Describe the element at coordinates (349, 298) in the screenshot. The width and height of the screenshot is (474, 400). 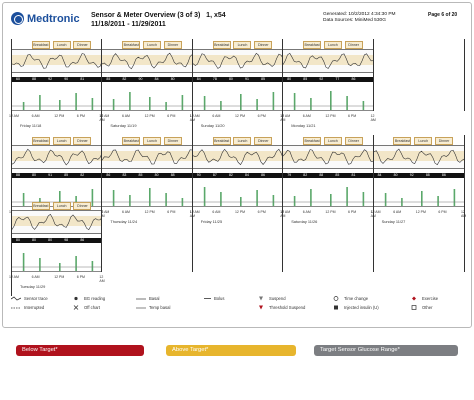
I see `legend-time-change: Time change` at that location.